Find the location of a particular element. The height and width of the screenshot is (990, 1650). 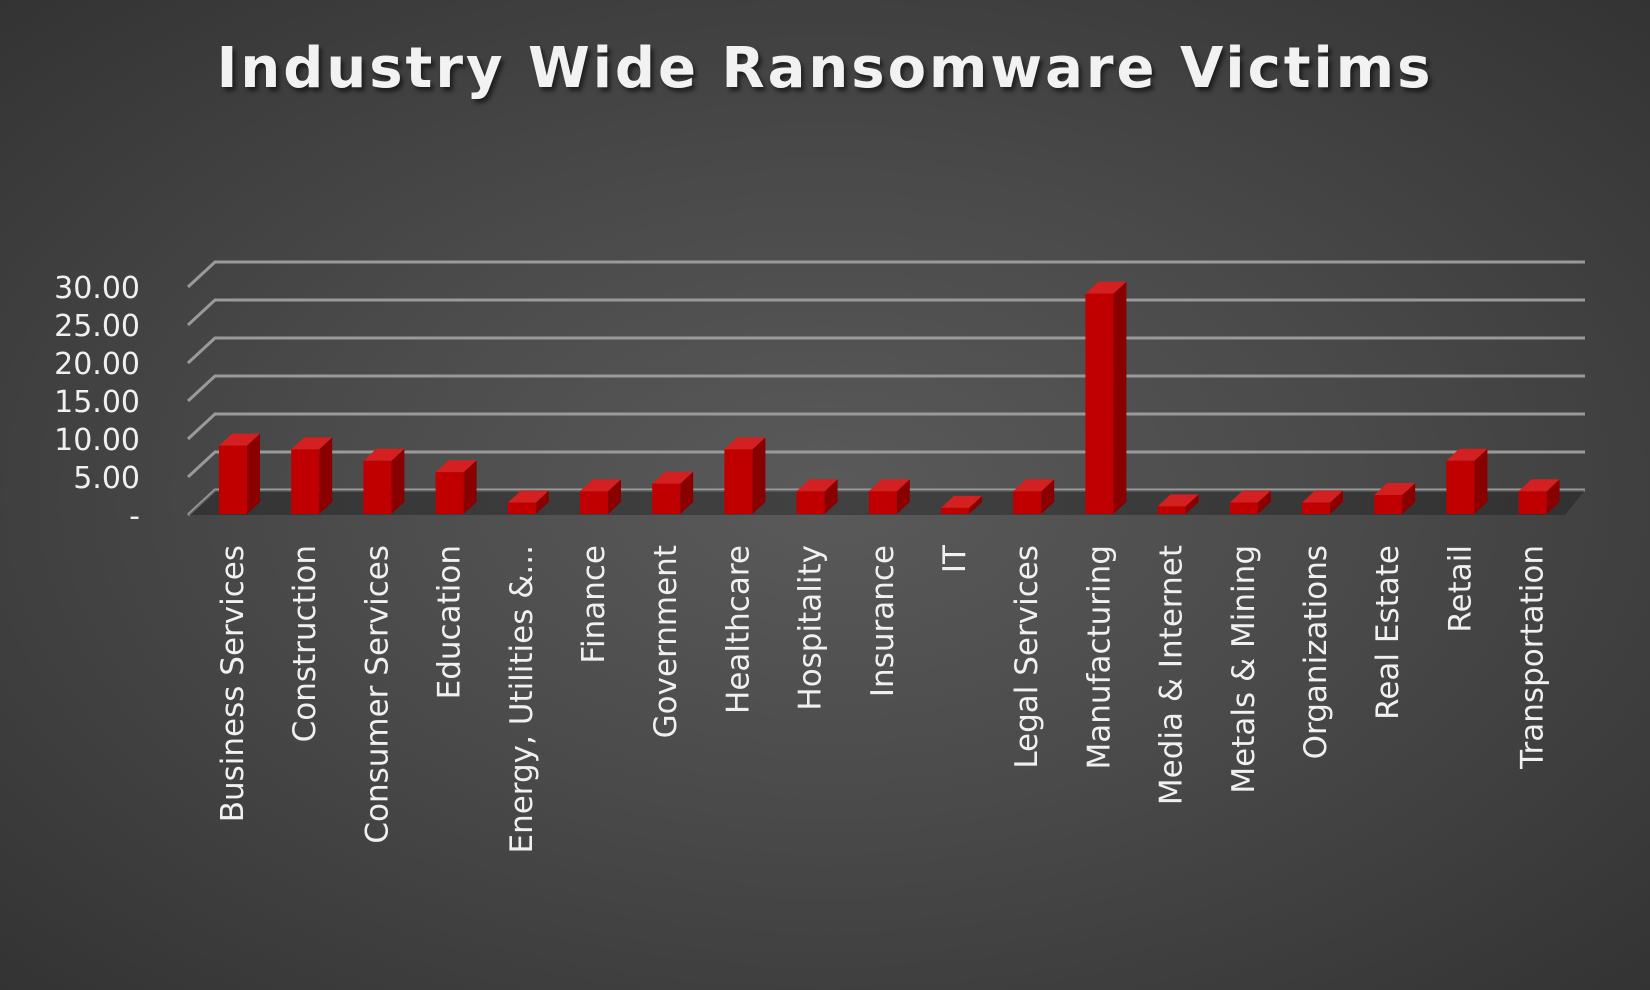

y-tick-label: 10.00 is located at coordinates (97, 440).